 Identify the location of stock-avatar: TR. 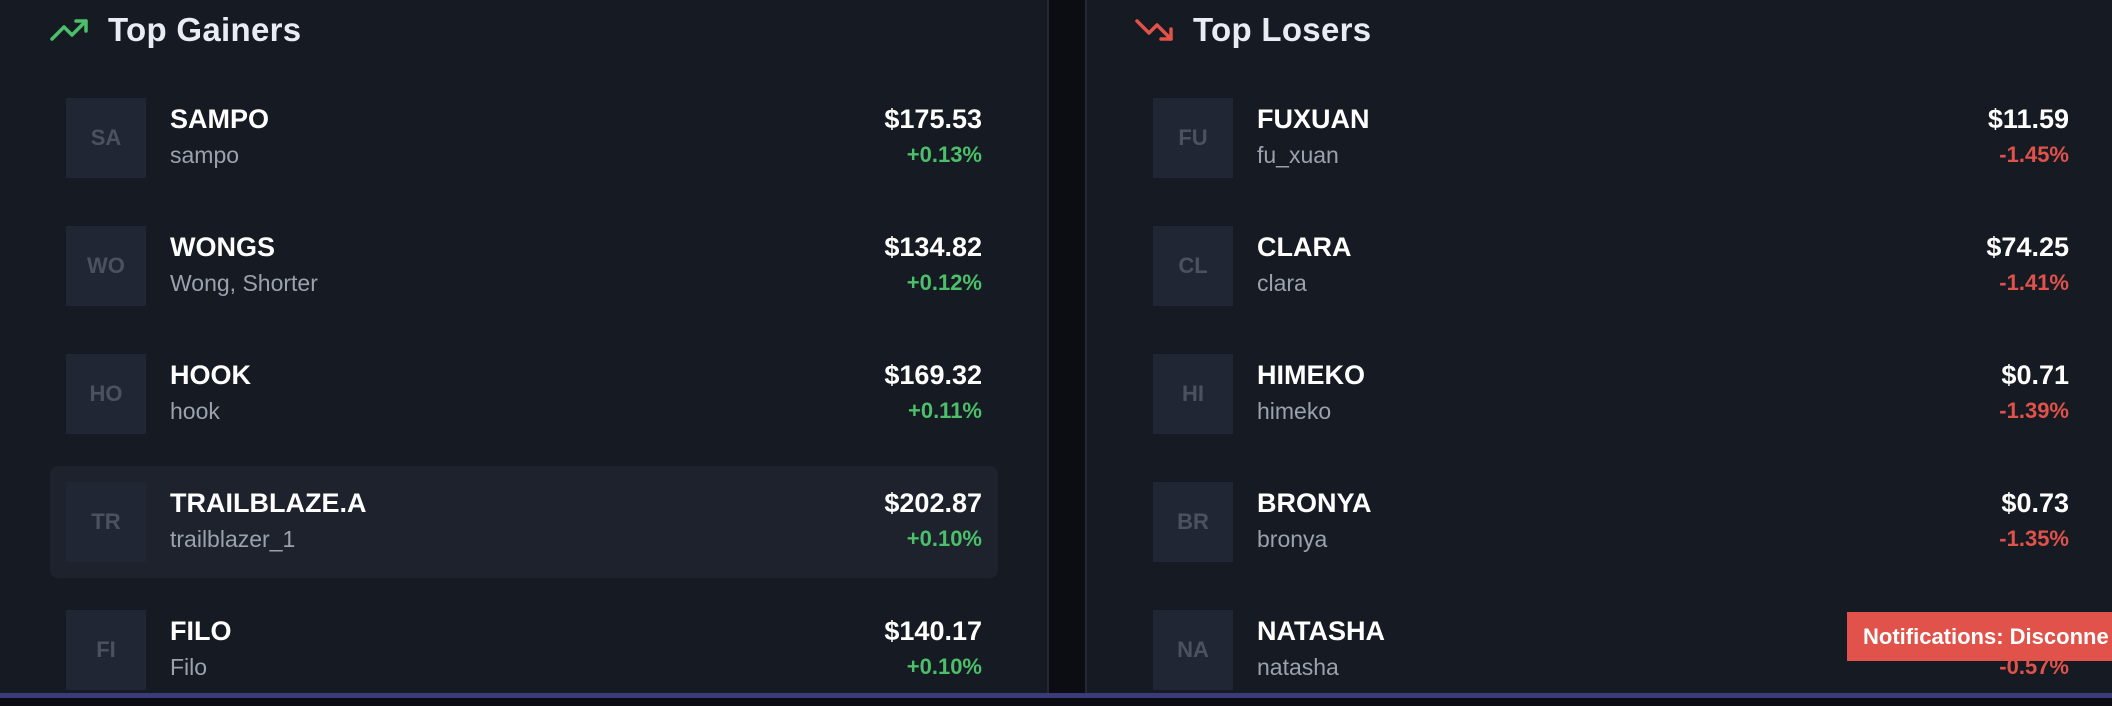
(106, 522).